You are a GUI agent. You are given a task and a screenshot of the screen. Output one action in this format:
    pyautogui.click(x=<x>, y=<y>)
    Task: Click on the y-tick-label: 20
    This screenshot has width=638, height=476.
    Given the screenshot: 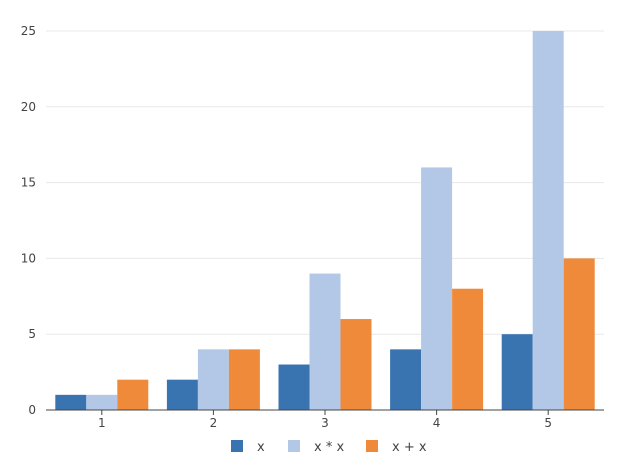 What is the action you would take?
    pyautogui.click(x=28, y=107)
    